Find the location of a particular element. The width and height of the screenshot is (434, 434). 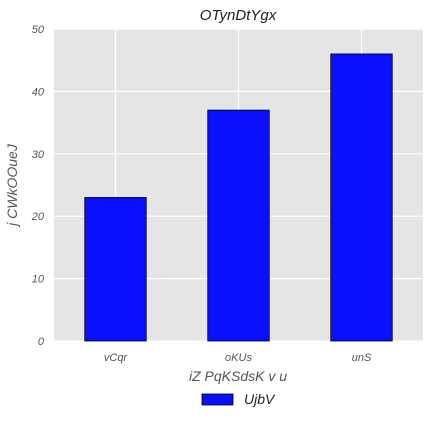

y-tick-label: 30 is located at coordinates (38, 155).